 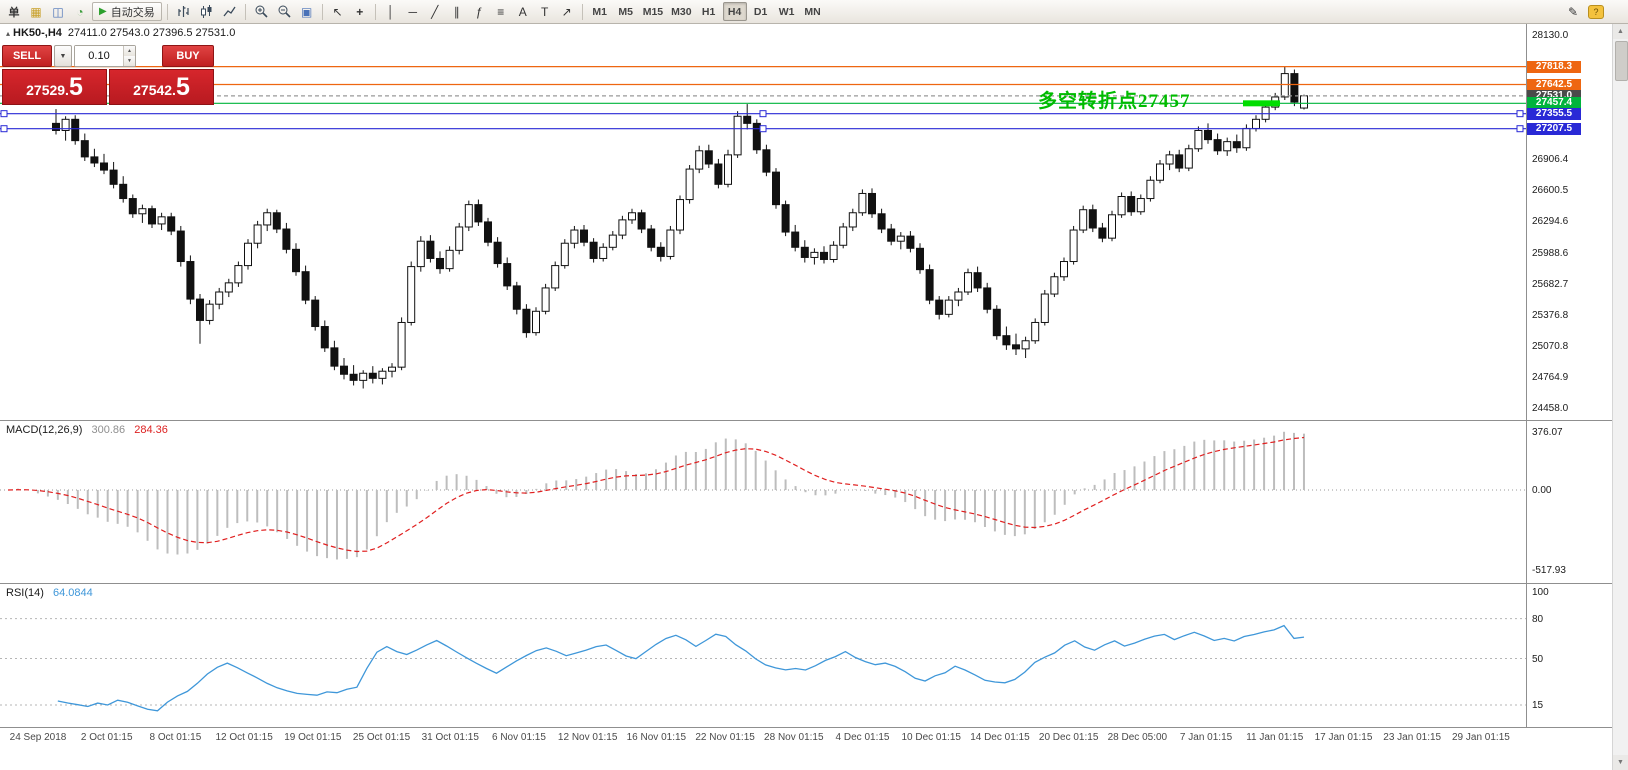 What do you see at coordinates (1620, 762) in the screenshot?
I see `scroll-down-button: ▼` at bounding box center [1620, 762].